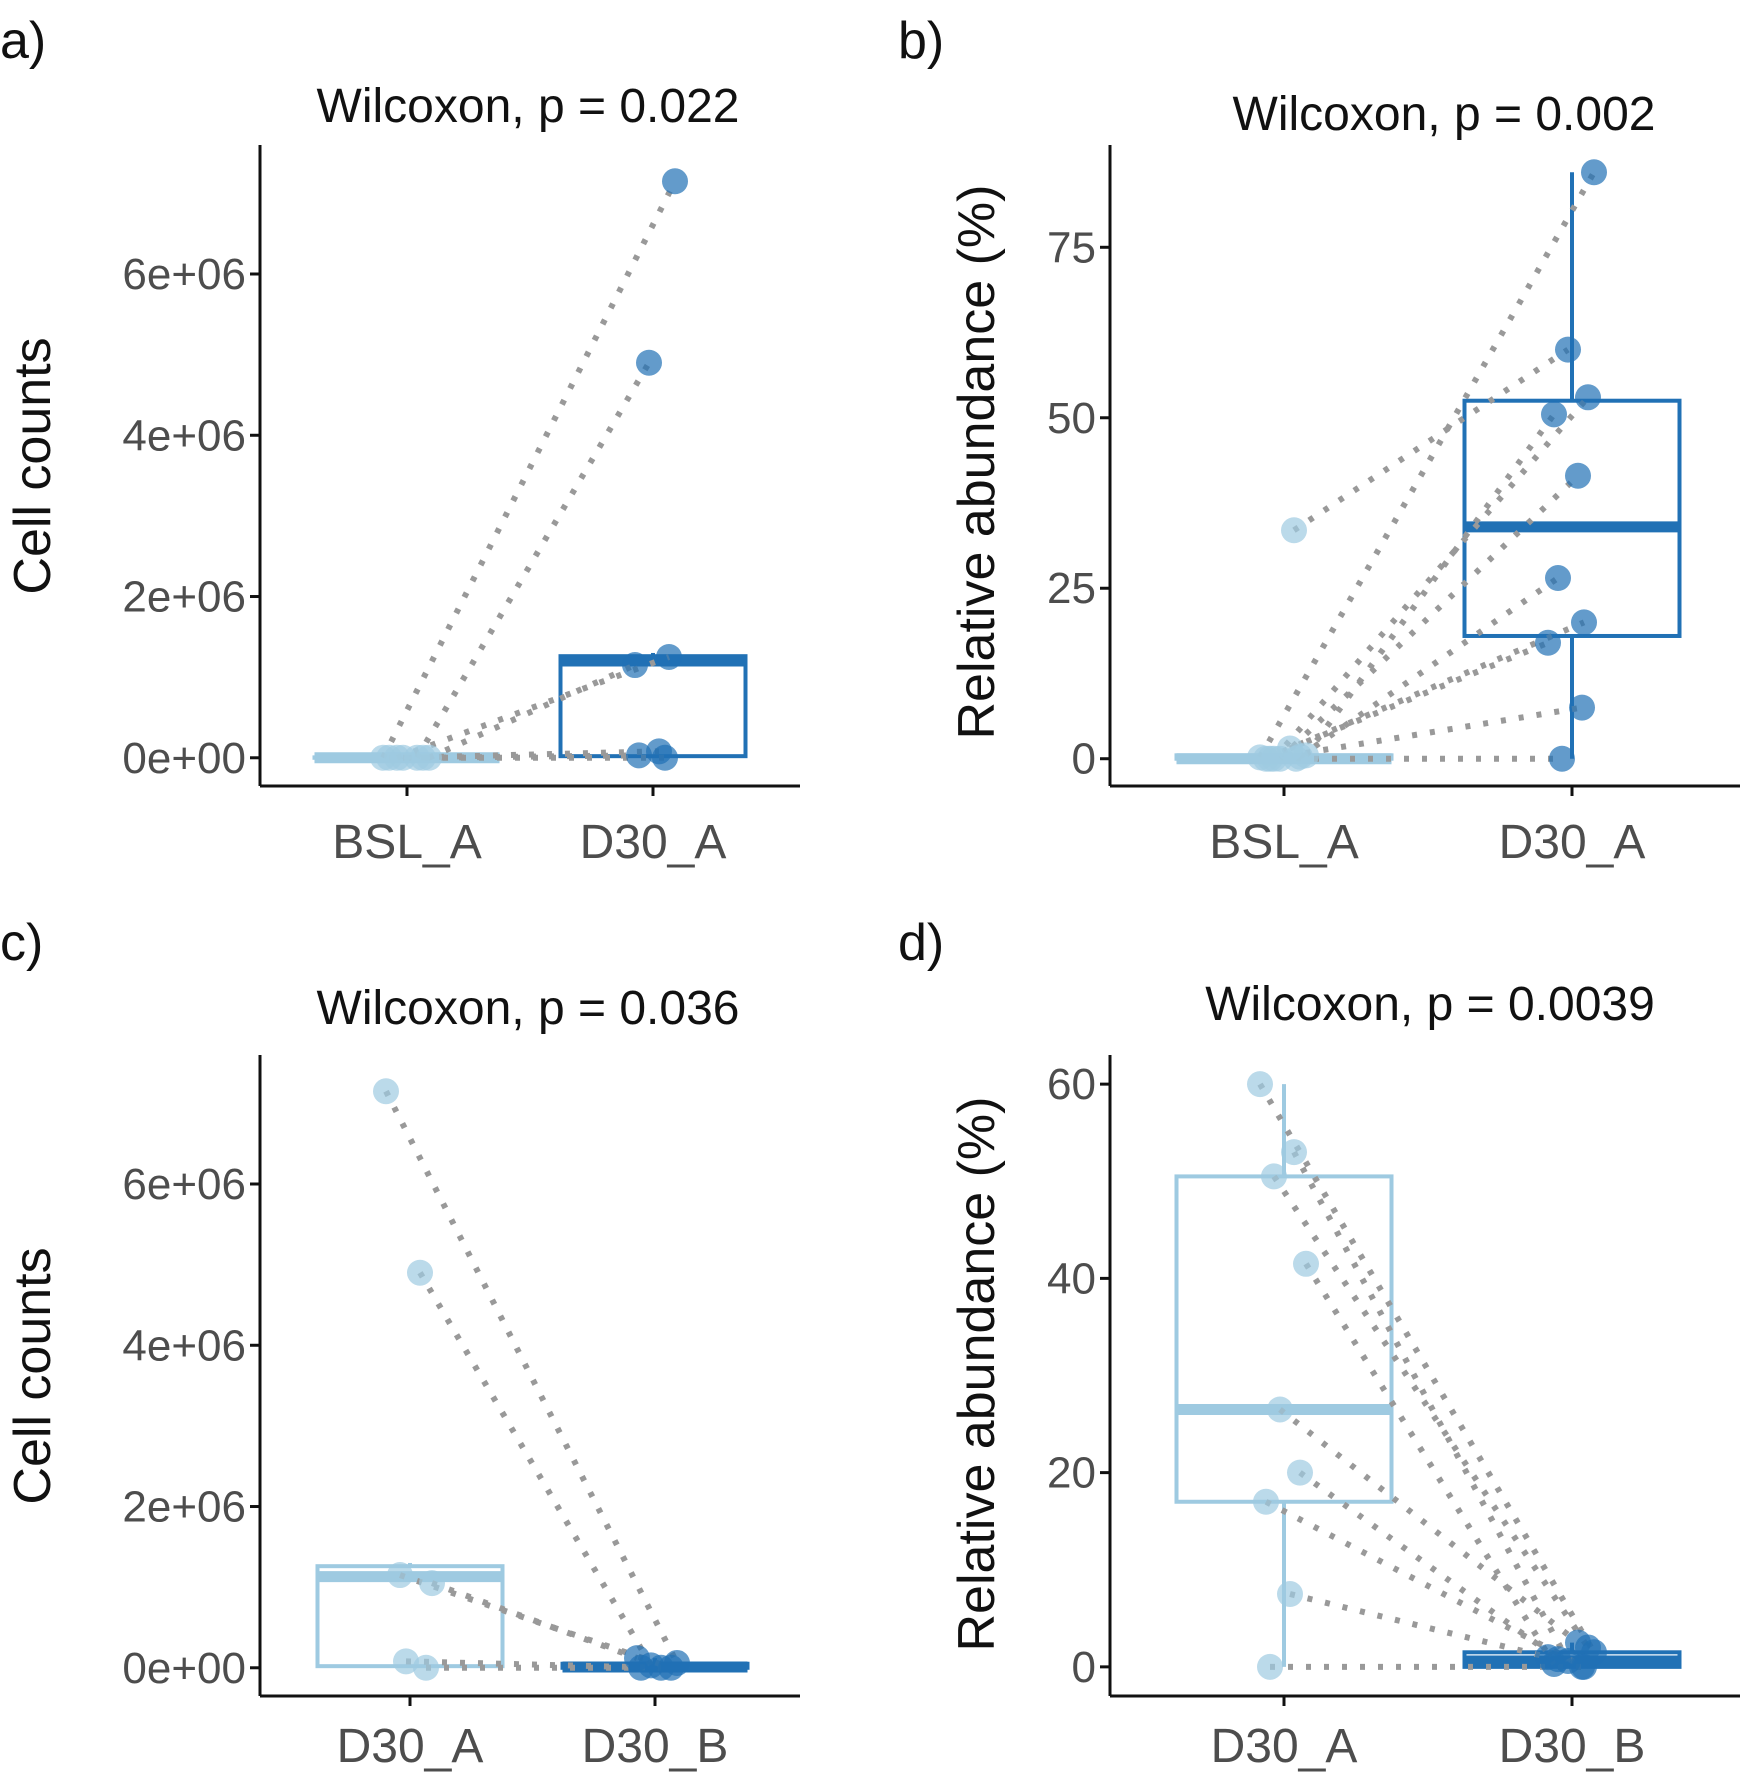  What do you see at coordinates (1084, 759) in the screenshot?
I see `panel-b-ytick-label-1: 0` at bounding box center [1084, 759].